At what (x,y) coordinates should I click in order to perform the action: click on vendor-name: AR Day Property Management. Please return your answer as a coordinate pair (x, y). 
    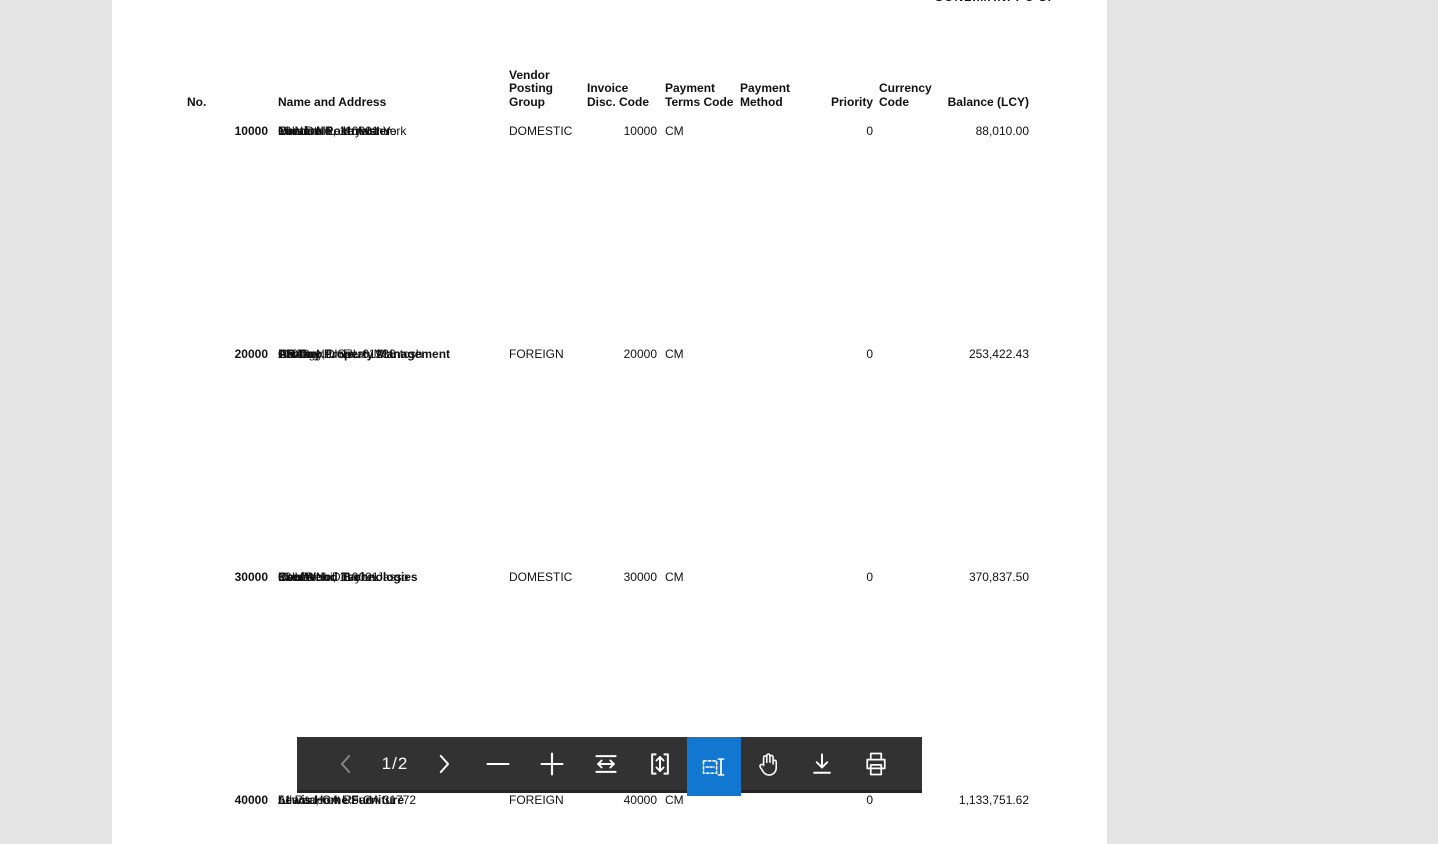
    Looking at the image, I should click on (364, 354).